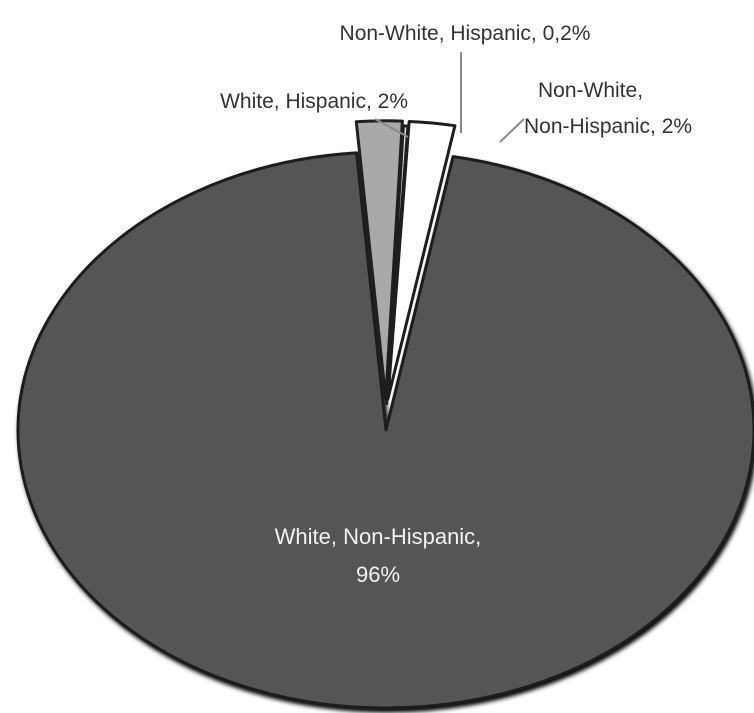  Describe the element at coordinates (465, 33) in the screenshot. I see `label-non-white-hispanic: Non-White, Hispanic, 0,2%` at that location.